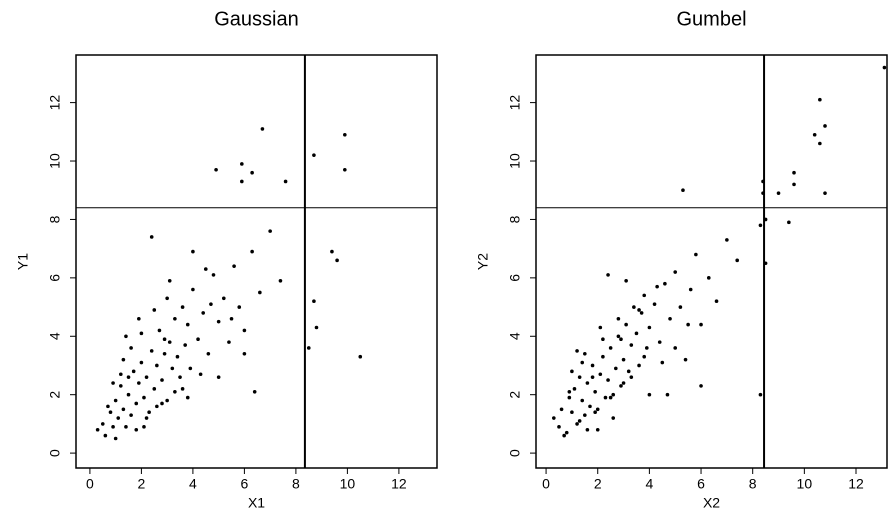 The image size is (888, 514). I want to click on y-tick-label: 2, so click(55, 395).